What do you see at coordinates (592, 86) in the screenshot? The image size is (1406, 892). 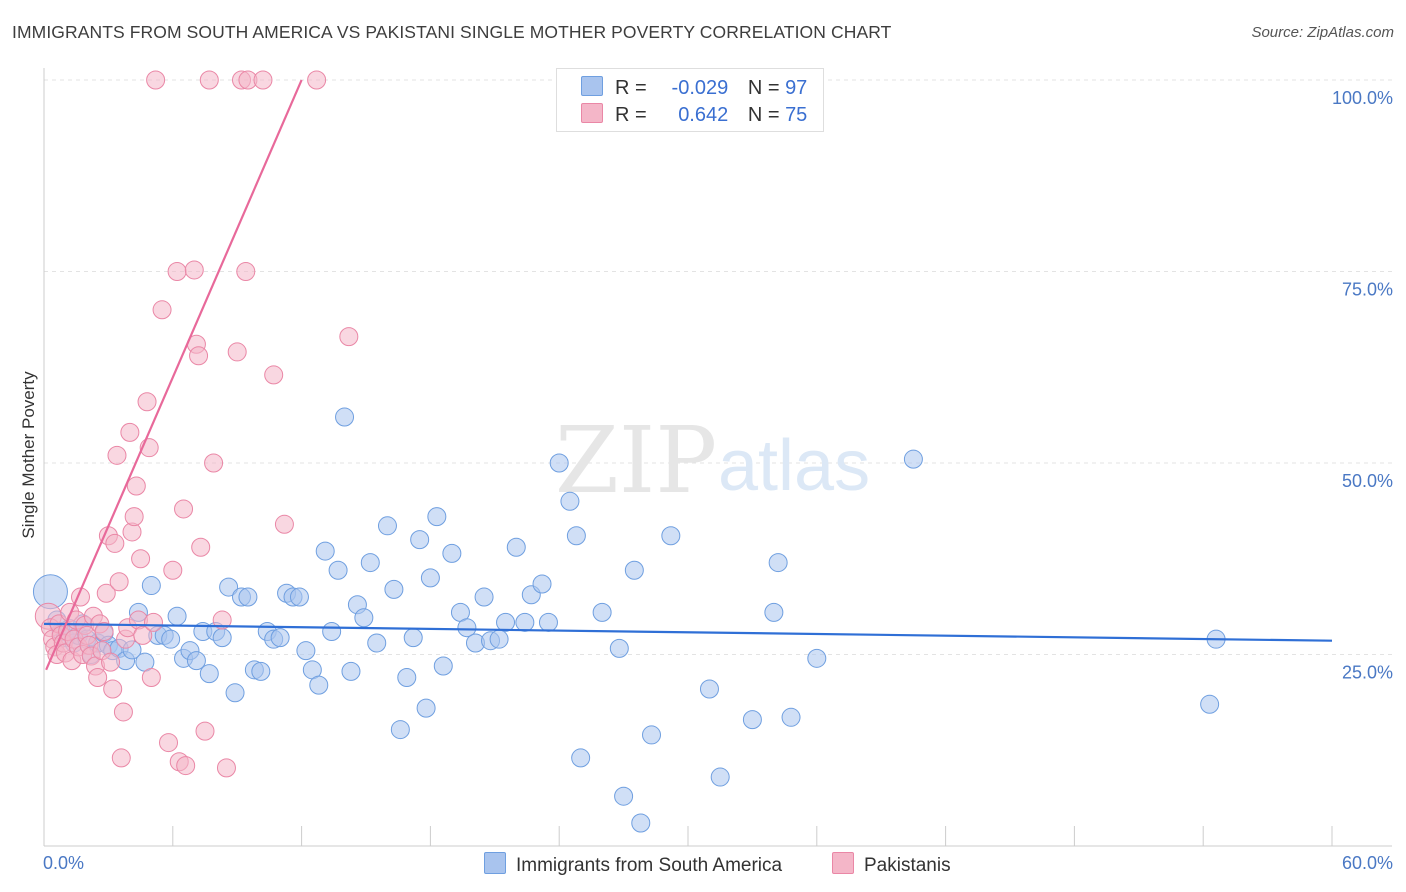 I see `legend-swatch-blue` at bounding box center [592, 86].